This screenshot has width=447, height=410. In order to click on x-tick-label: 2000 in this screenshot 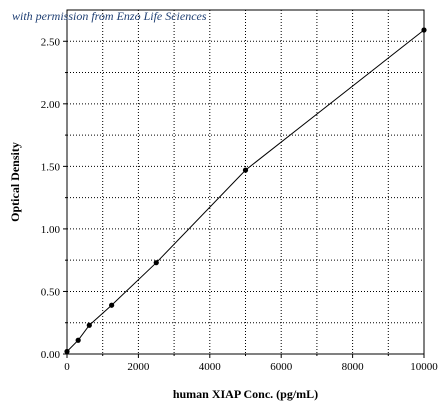, I will do `click(138, 367)`.